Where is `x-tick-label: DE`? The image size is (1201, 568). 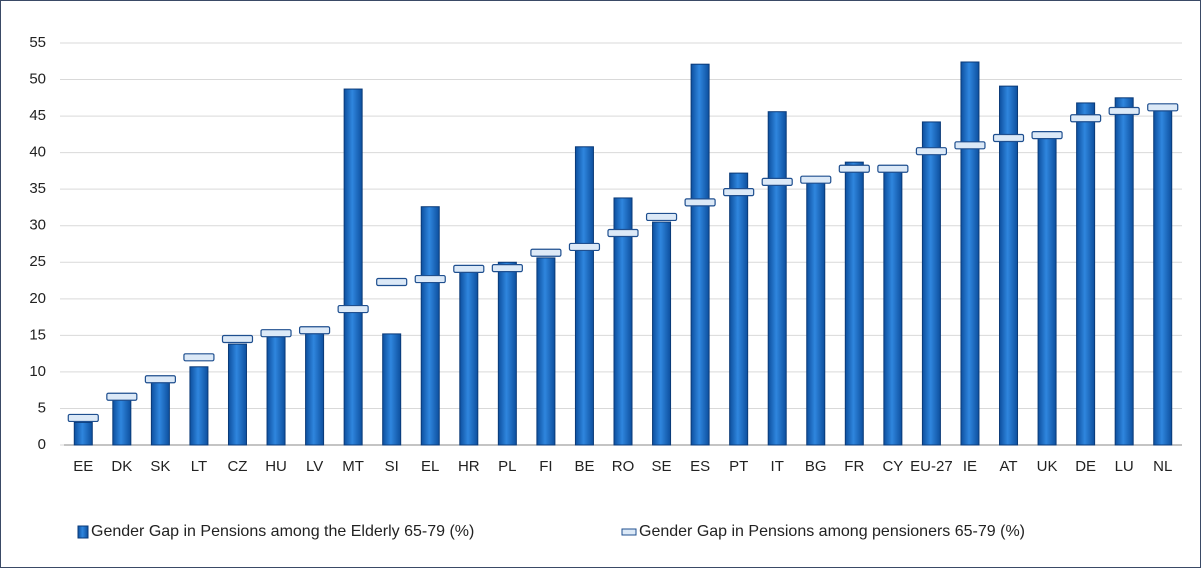
x-tick-label: DE is located at coordinates (1085, 466).